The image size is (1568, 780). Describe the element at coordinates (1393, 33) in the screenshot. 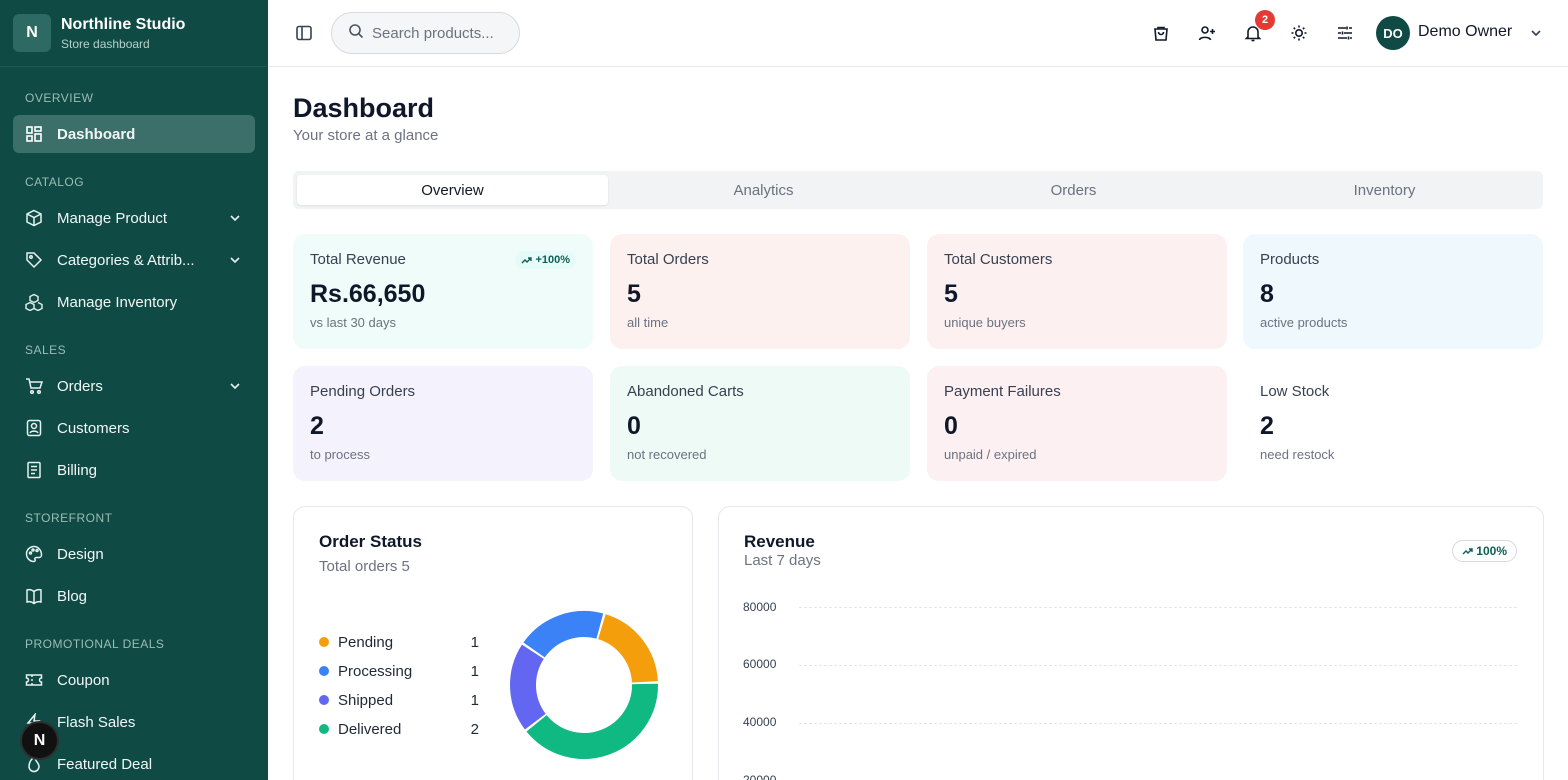

I see `avatar: DO` at that location.